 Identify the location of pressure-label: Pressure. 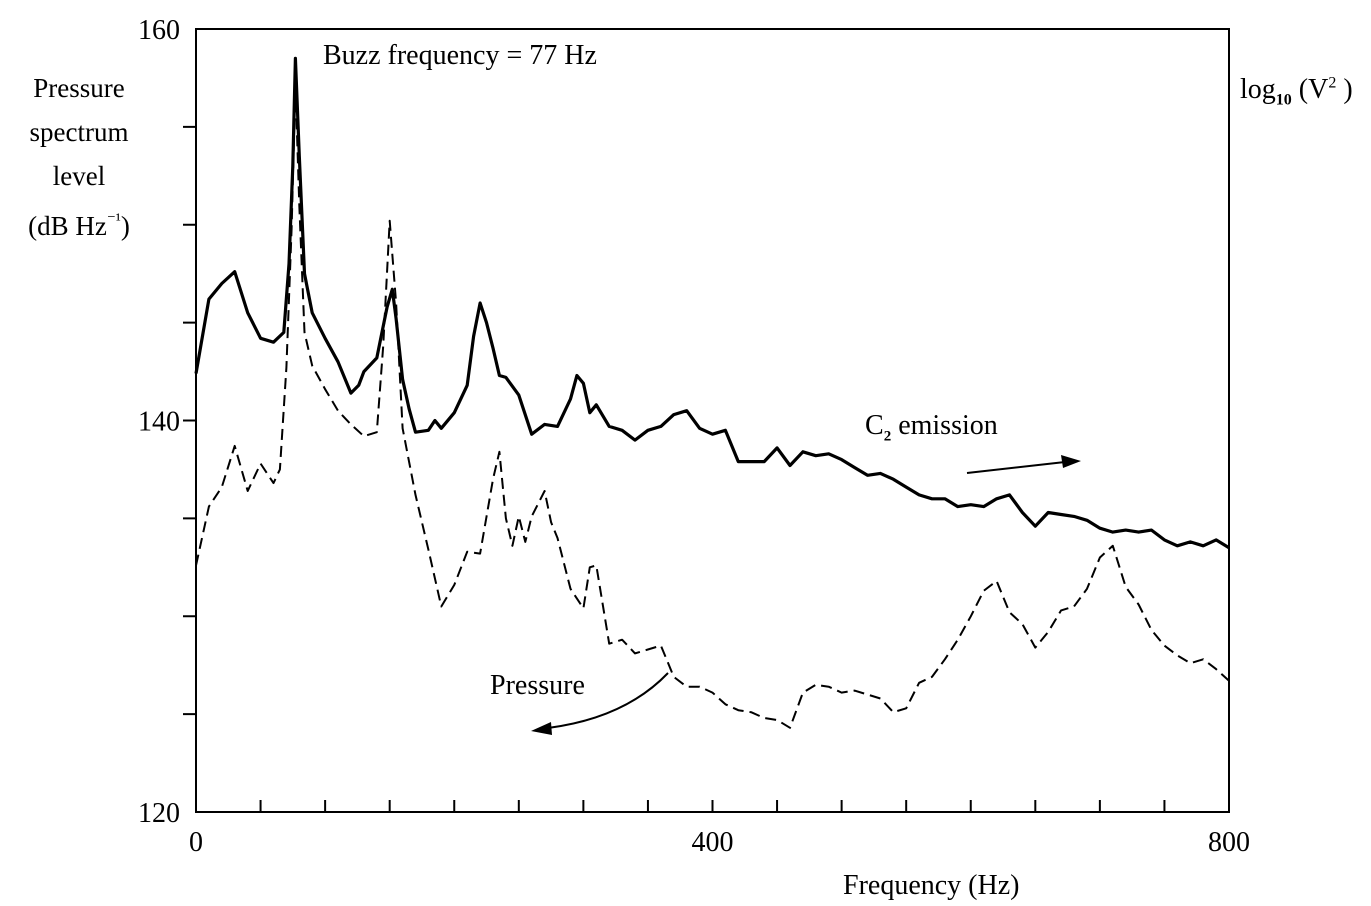
(537, 685).